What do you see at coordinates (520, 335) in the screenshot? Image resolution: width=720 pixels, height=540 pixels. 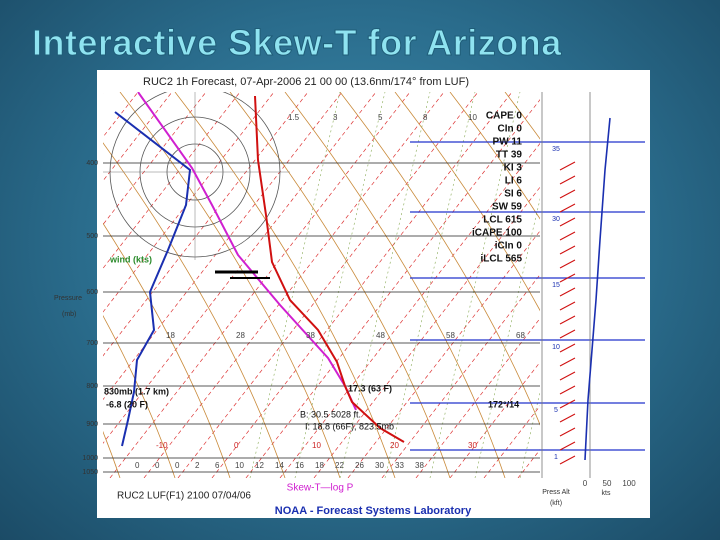 I see `label: 68` at bounding box center [520, 335].